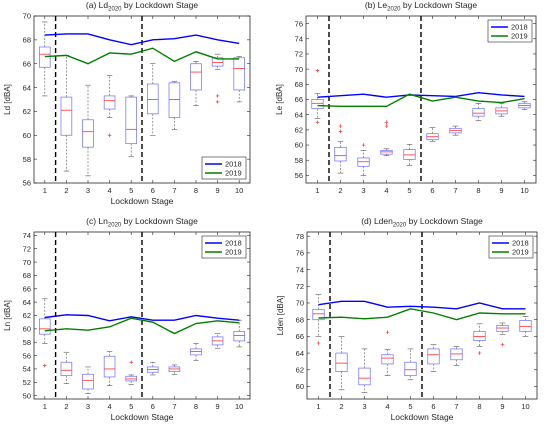 The image size is (550, 429). Describe the element at coordinates (142, 326) in the screenshot. I see `series-line-2019` at that location.